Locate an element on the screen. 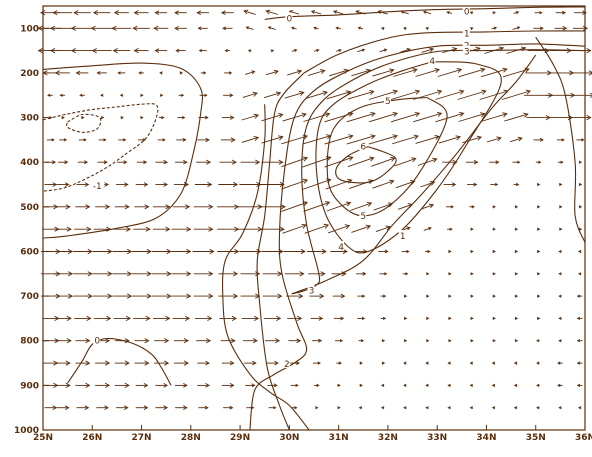  x-axis-ticks: 25N 26N 27N 28N 29N 30N 31N 32N 33N 34N 35N 36N is located at coordinates (312, 434).